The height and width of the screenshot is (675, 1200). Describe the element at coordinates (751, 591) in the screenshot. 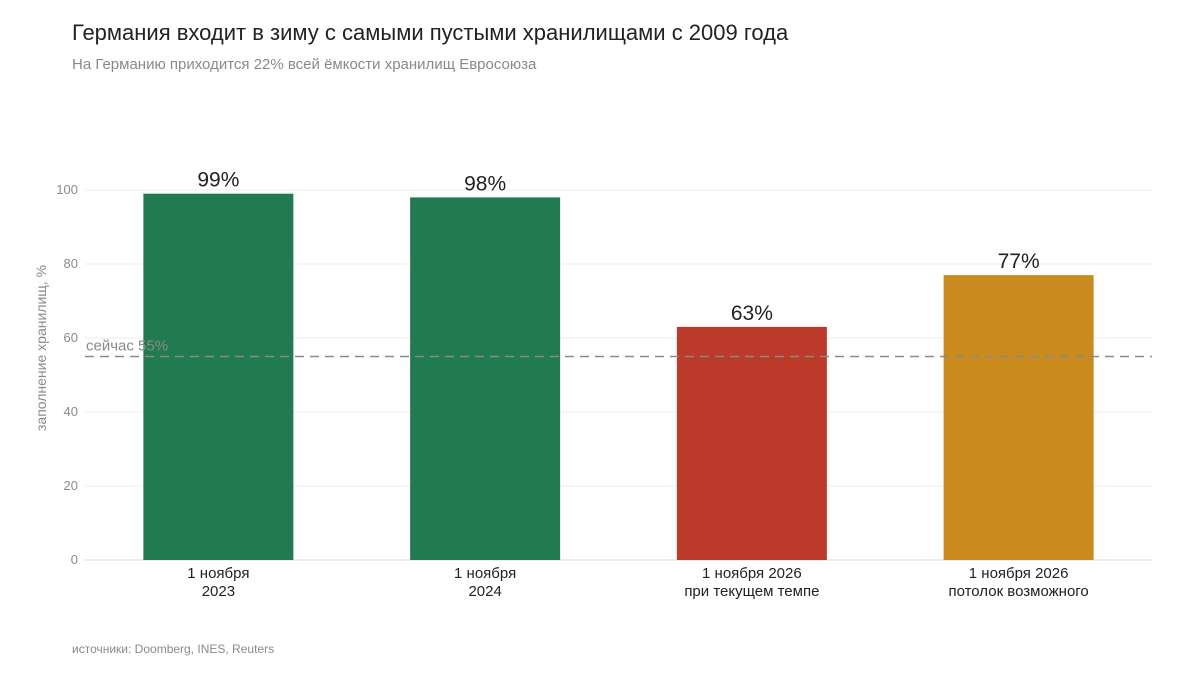

I see `x-tick-label: при текущем темпе` at that location.